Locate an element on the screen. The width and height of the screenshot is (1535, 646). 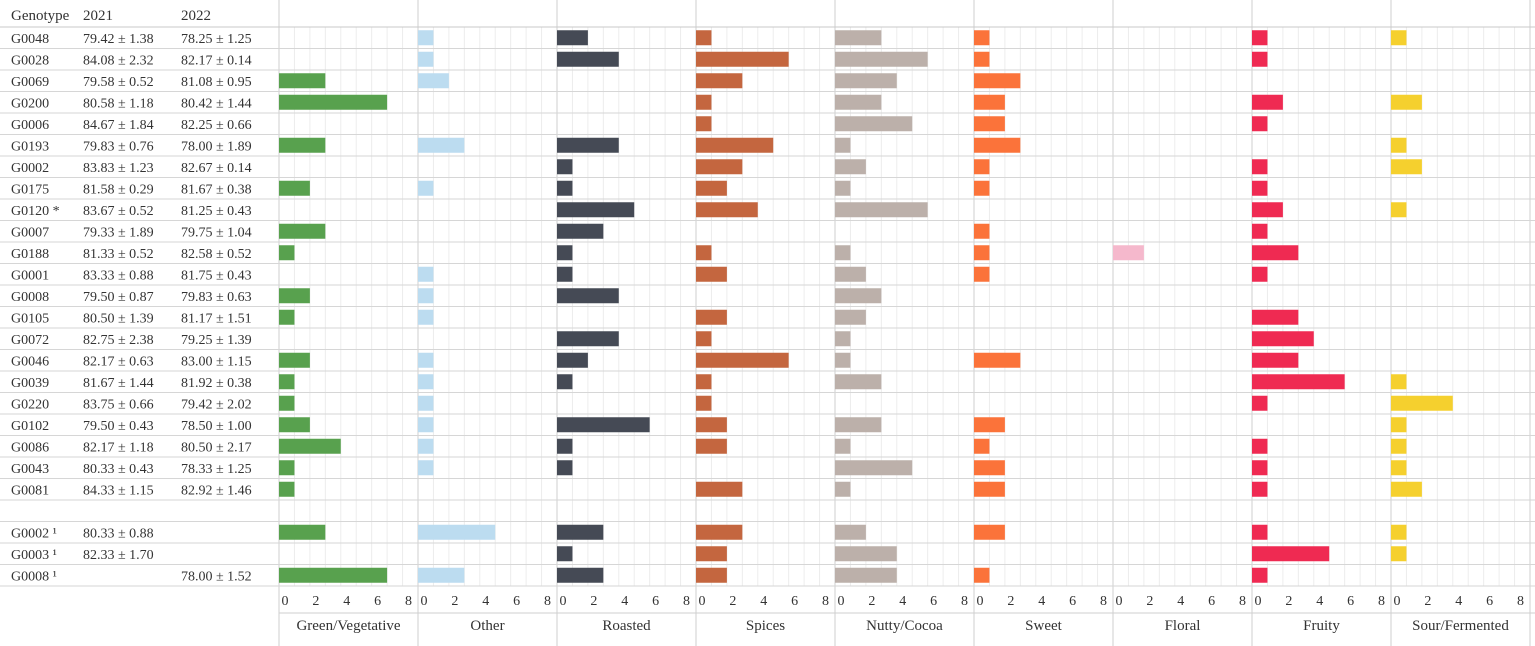
score-2021: 82.17 ± 1.18 is located at coordinates (118, 447).